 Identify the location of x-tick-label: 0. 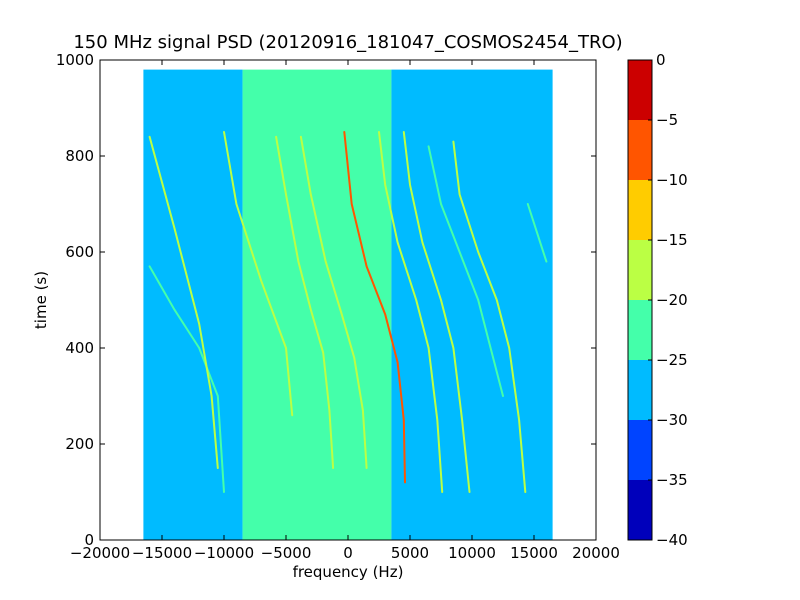
(348, 553).